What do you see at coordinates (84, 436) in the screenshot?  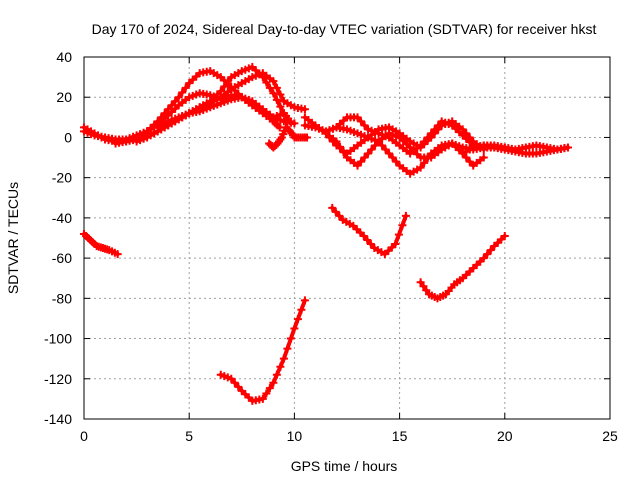 I see `x-tick-label: 0` at bounding box center [84, 436].